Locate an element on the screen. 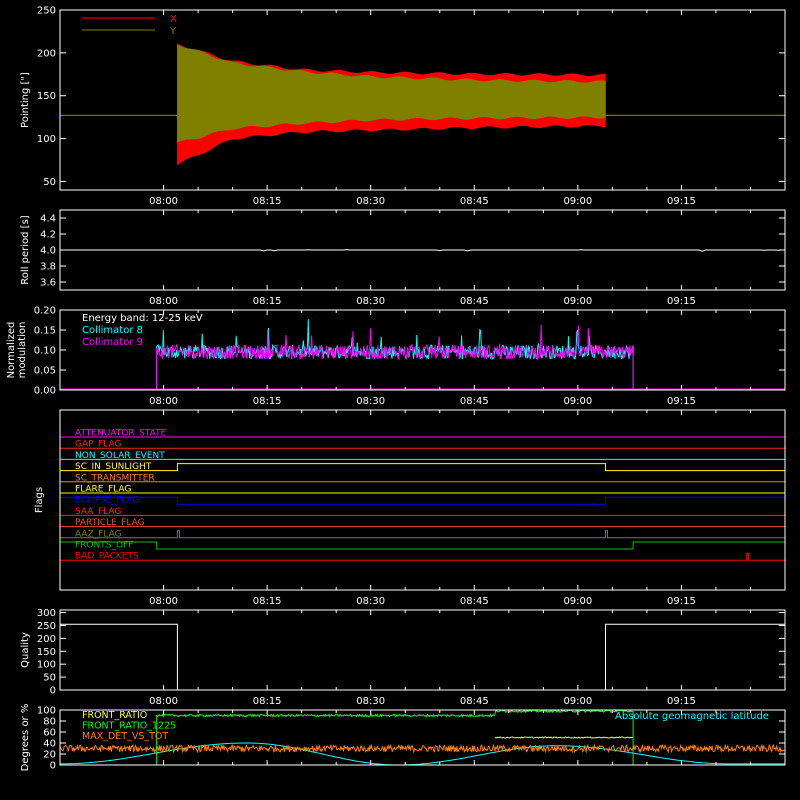 This screenshot has width=800, height=800. y-axis-label: Pointing ["] is located at coordinates (25, 100).